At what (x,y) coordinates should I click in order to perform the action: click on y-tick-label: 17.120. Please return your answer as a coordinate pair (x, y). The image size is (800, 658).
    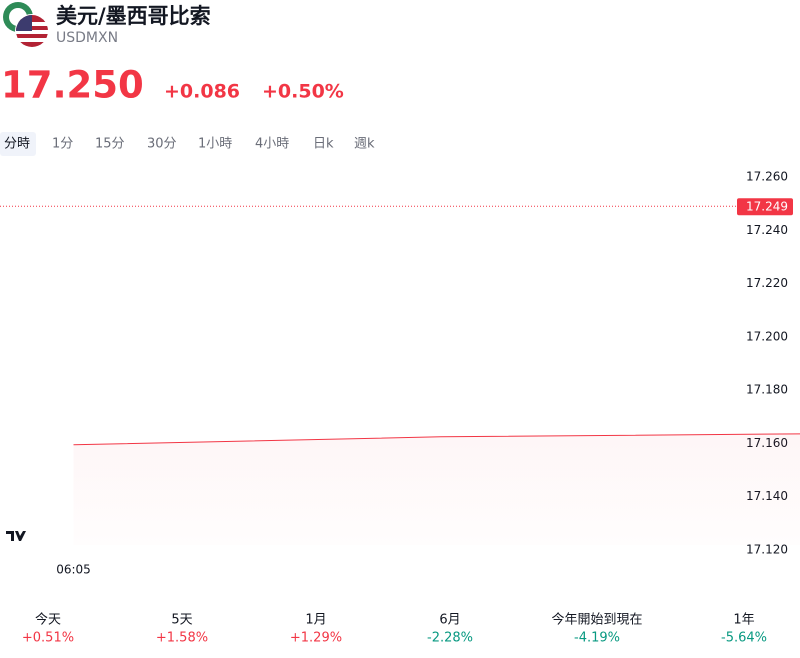
    Looking at the image, I should click on (767, 550).